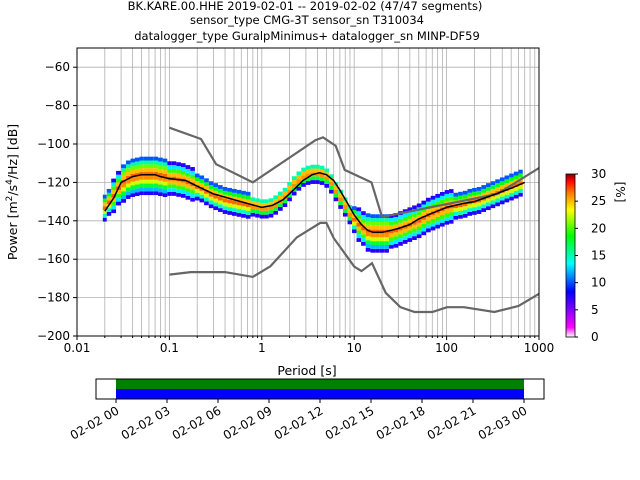  I want to click on colorbar-tick-label: 20, so click(598, 228).